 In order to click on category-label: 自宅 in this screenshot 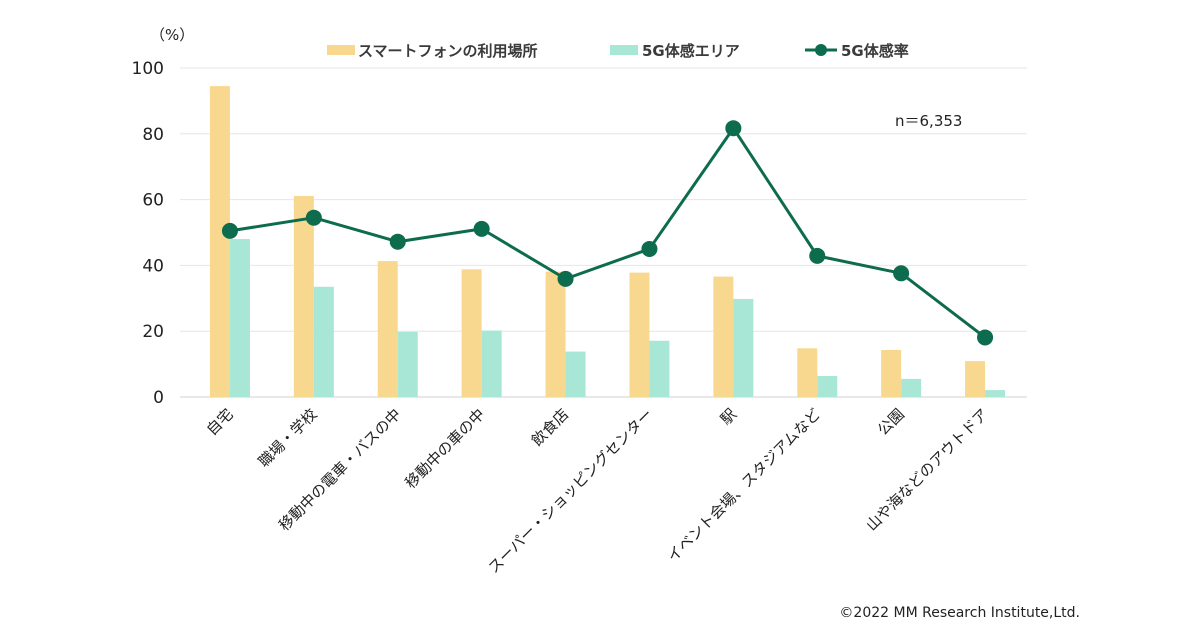, I will do `click(220, 422)`.